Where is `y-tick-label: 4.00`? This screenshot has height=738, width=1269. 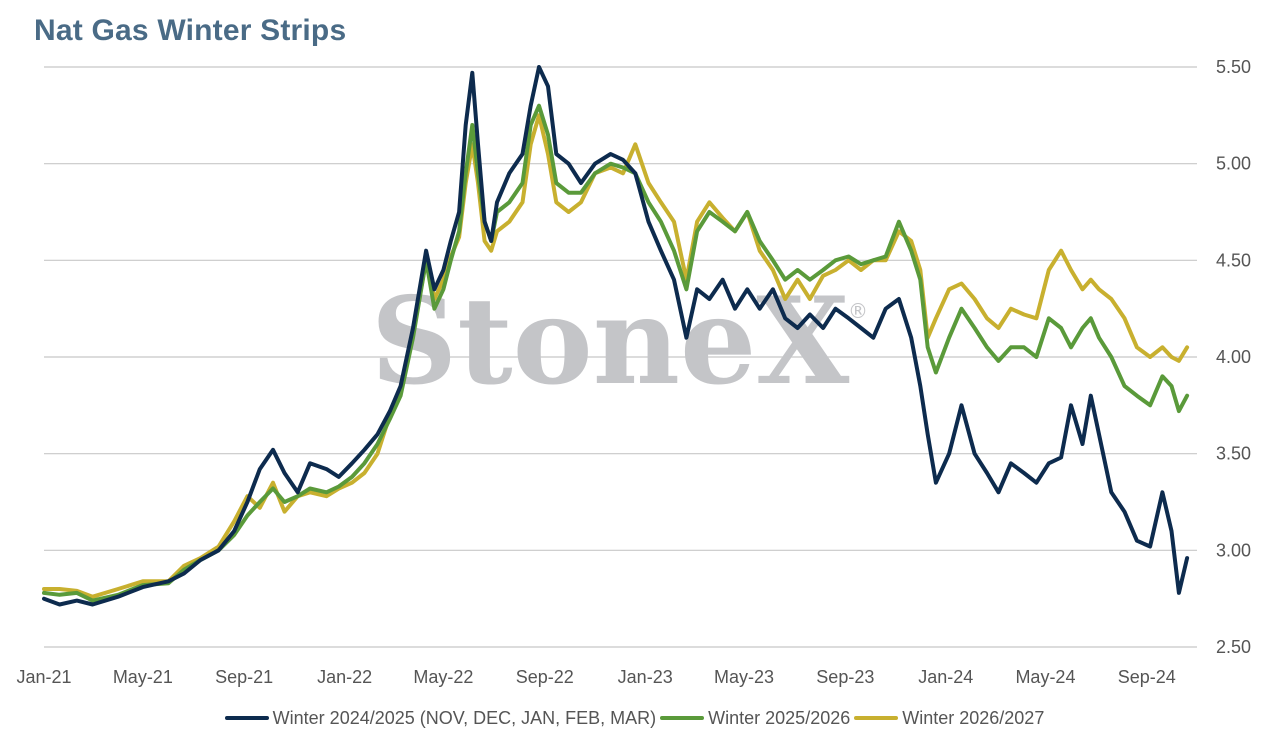
y-tick-label: 4.00 is located at coordinates (1233, 357).